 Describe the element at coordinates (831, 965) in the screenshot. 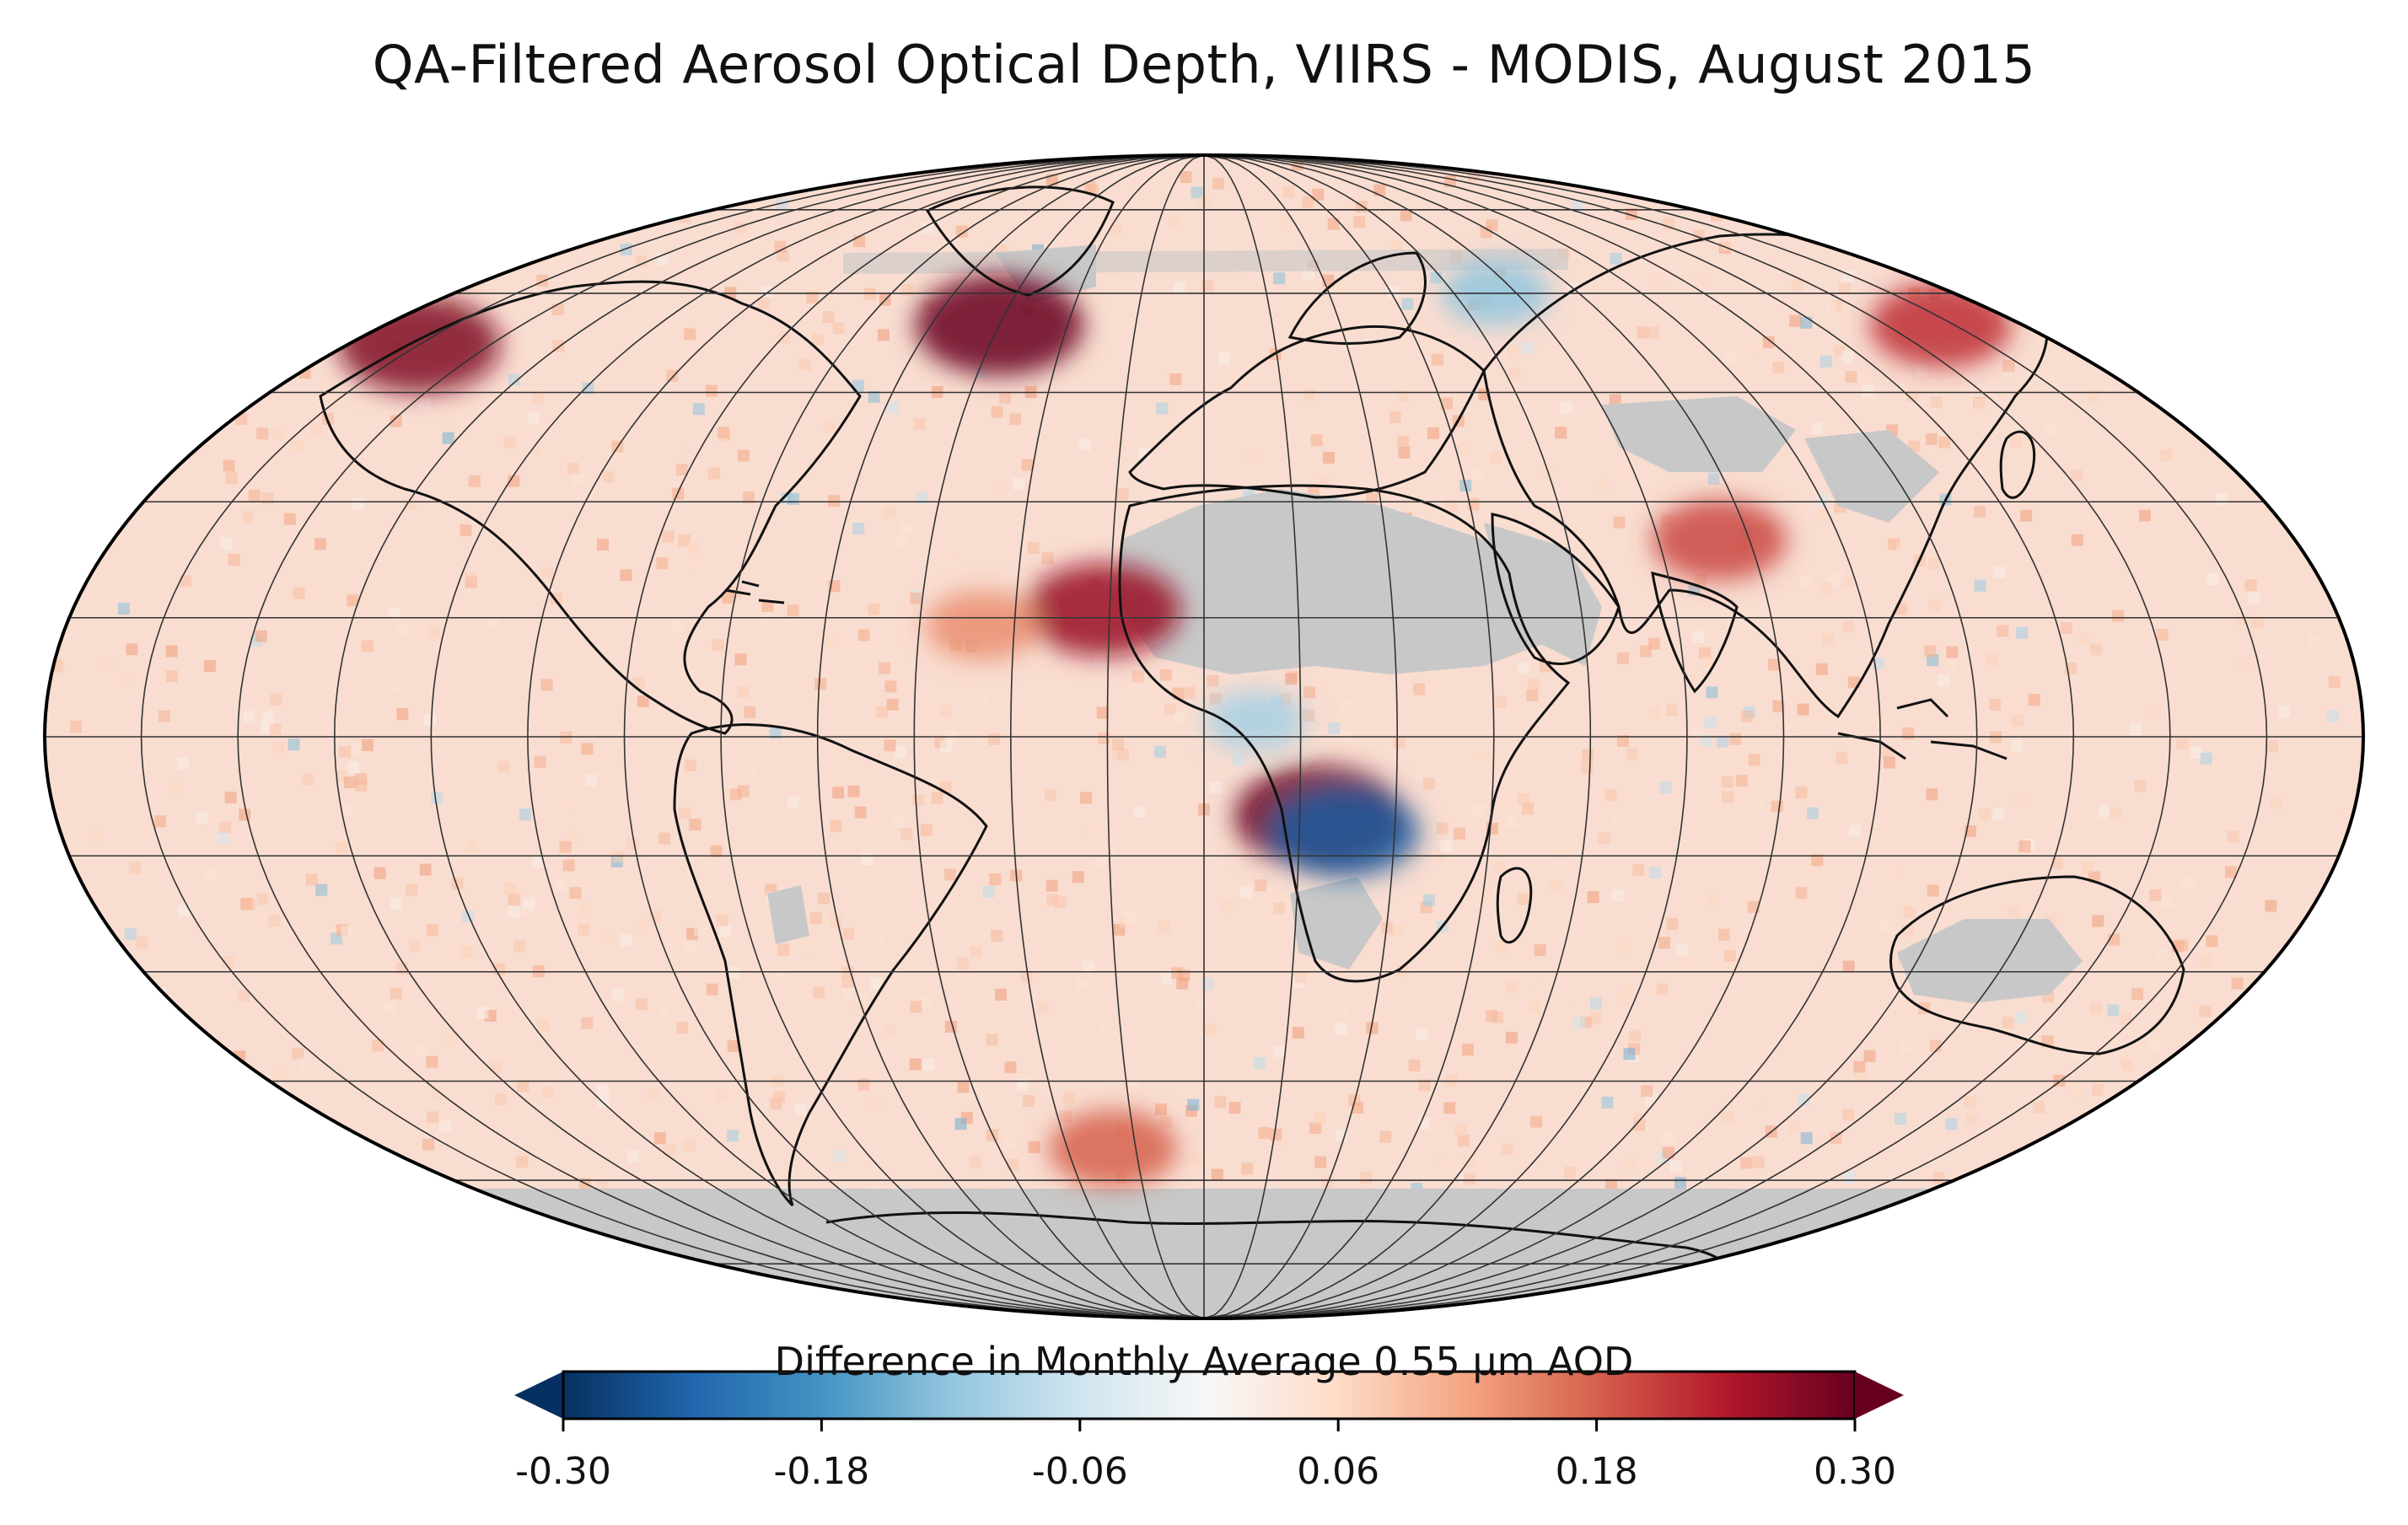

I see `coastline-south-america` at that location.